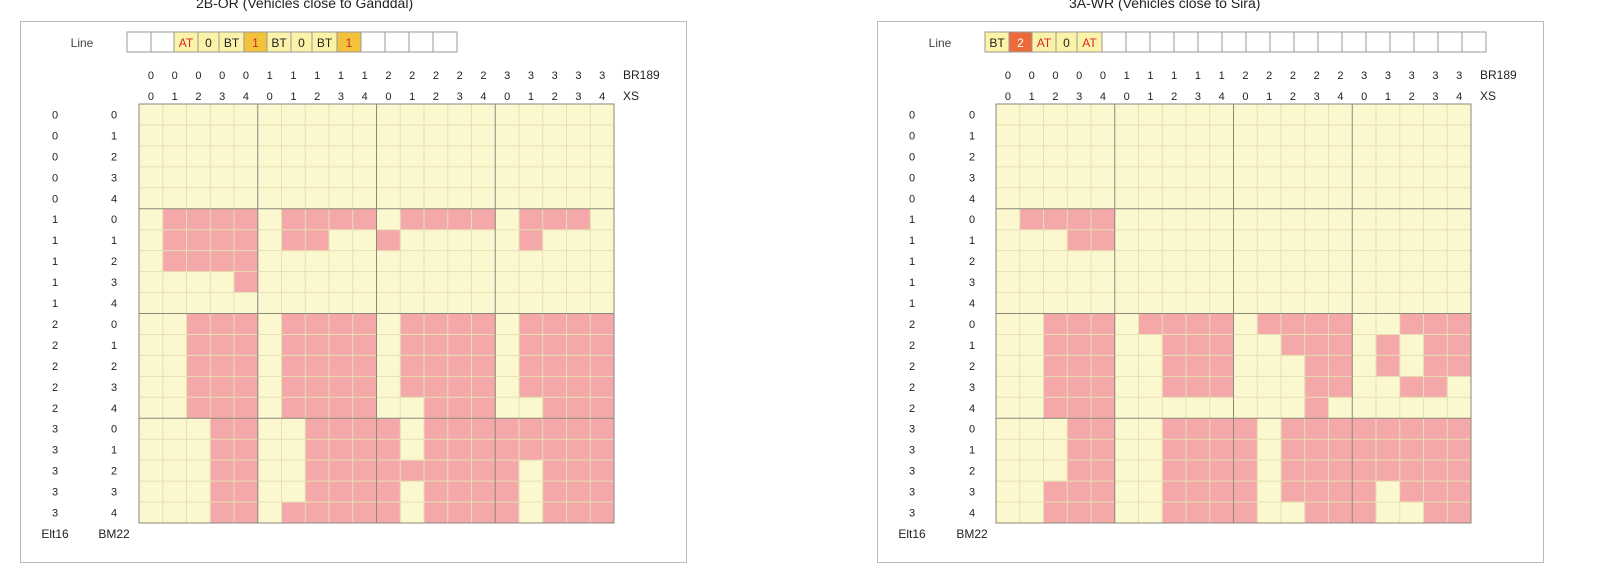  What do you see at coordinates (349, 43) in the screenshot?
I see `line-cell-label: 1` at bounding box center [349, 43].